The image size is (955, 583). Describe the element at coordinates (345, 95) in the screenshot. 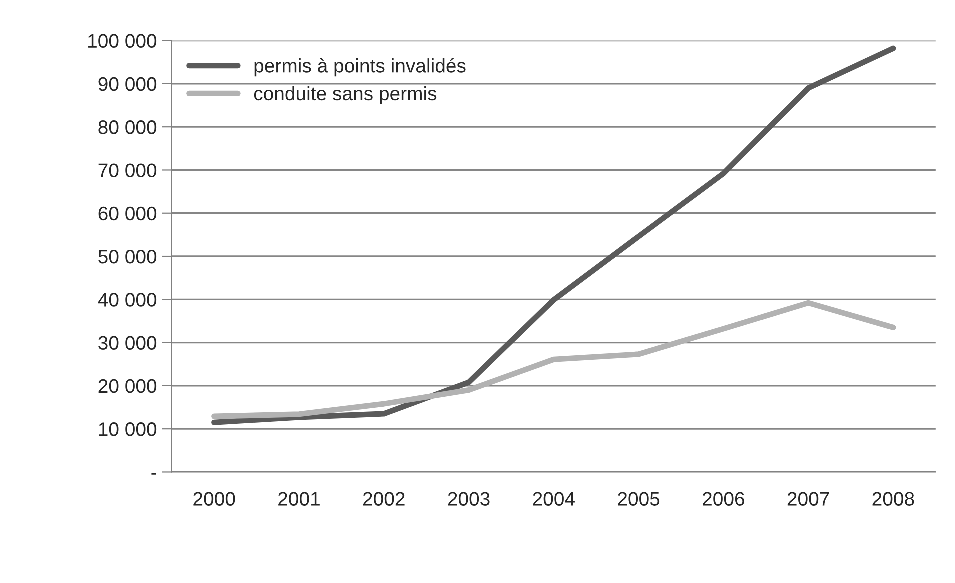

I see `legend-label: conduite sans permis` at that location.